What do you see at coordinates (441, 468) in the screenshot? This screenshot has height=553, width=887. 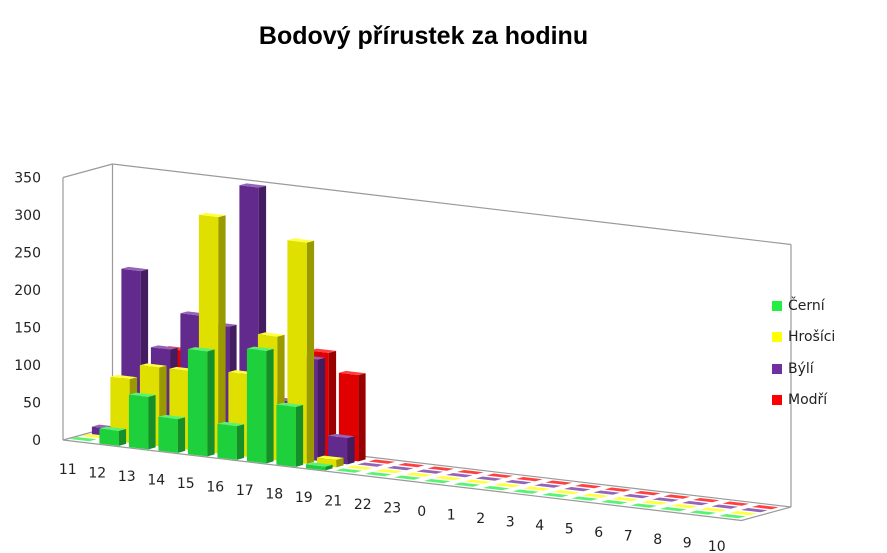 I see `bar-Modří-23` at bounding box center [441, 468].